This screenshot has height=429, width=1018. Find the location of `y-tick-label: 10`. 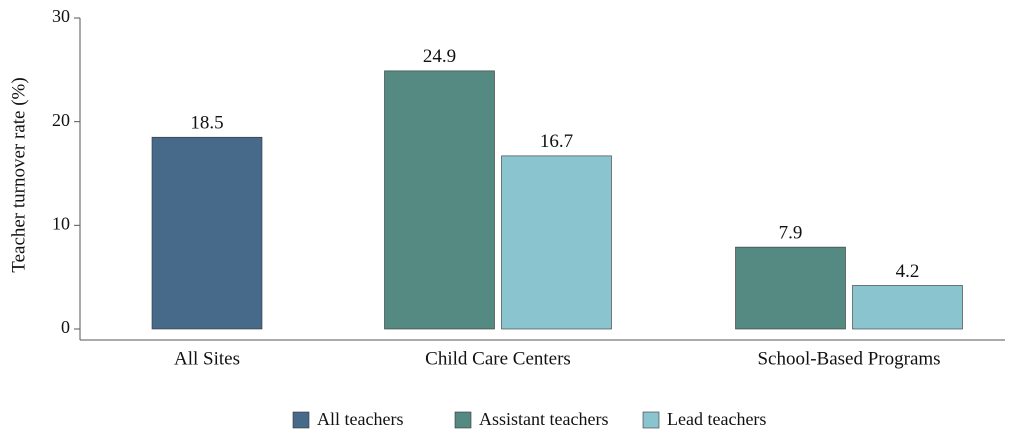

y-tick-label: 10 is located at coordinates (61, 223).